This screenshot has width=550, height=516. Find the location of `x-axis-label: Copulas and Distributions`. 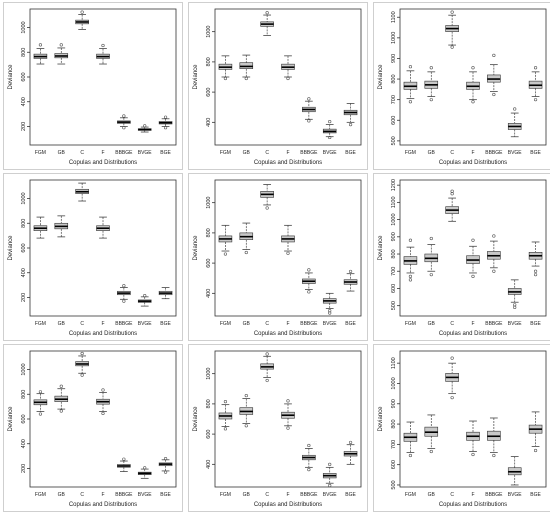

x-axis-label: Copulas and Distributions is located at coordinates (288, 505).